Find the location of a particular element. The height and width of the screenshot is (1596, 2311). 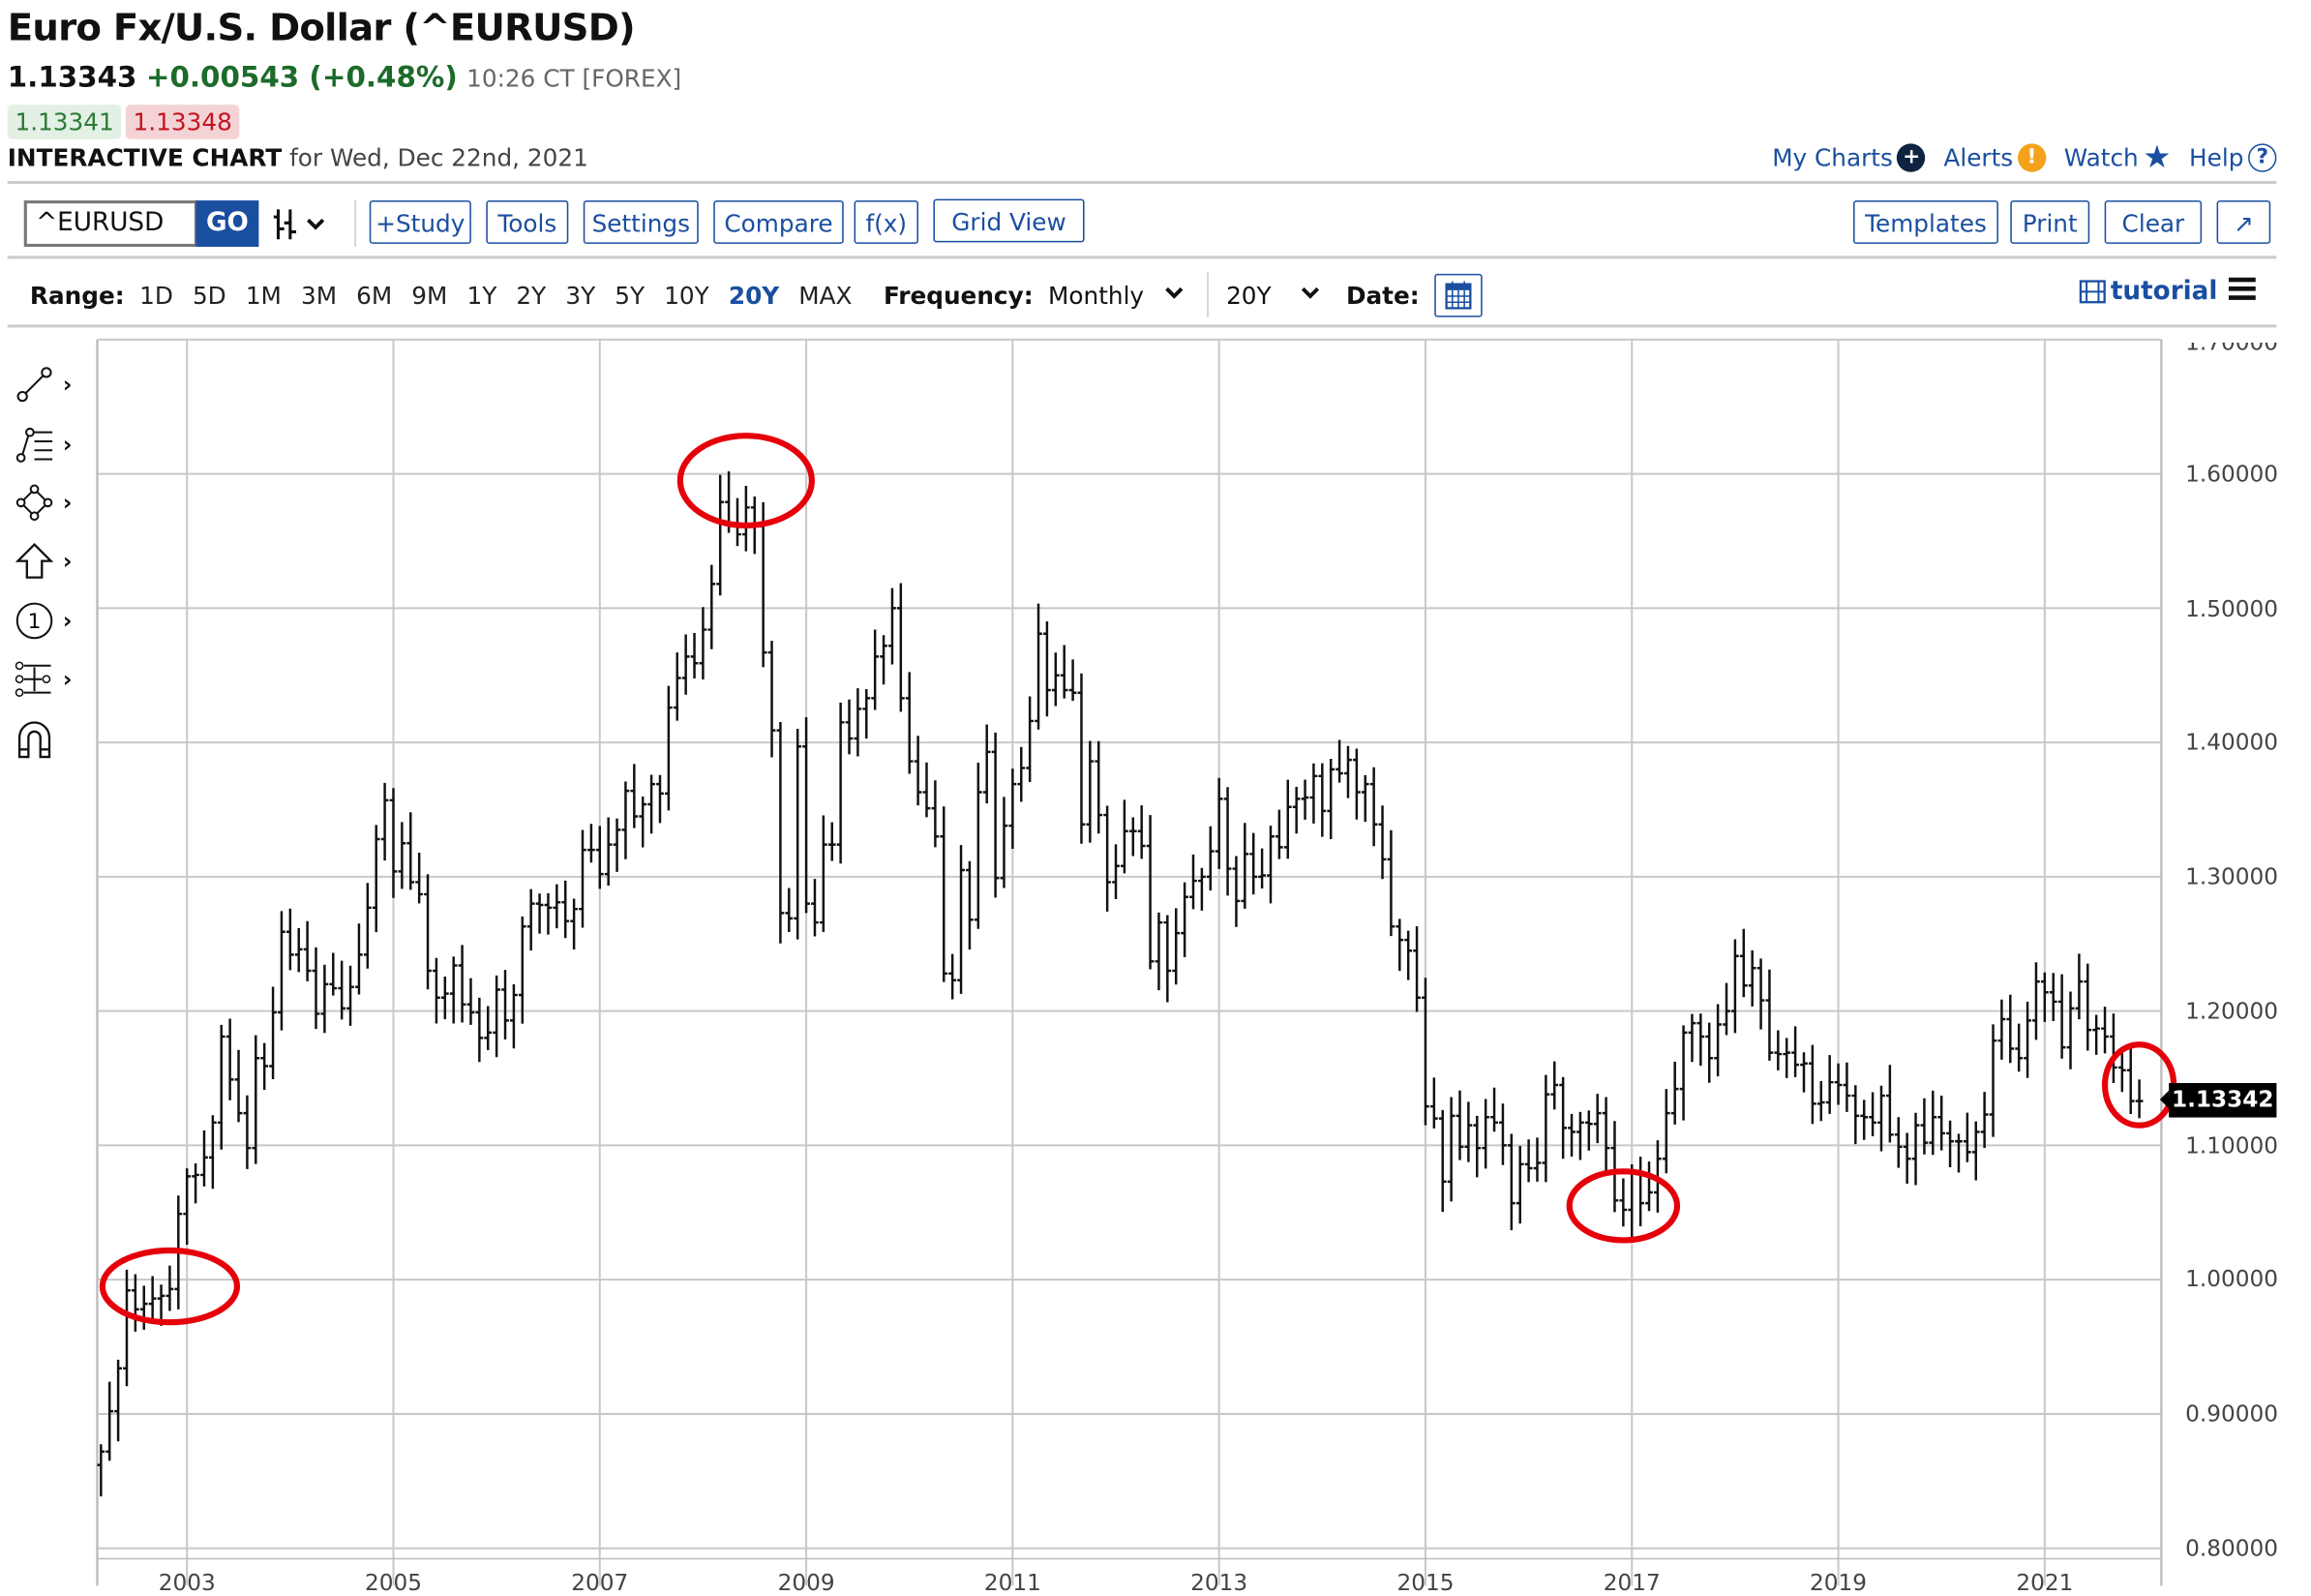

alerts-link: Alerts! is located at coordinates (1995, 156).